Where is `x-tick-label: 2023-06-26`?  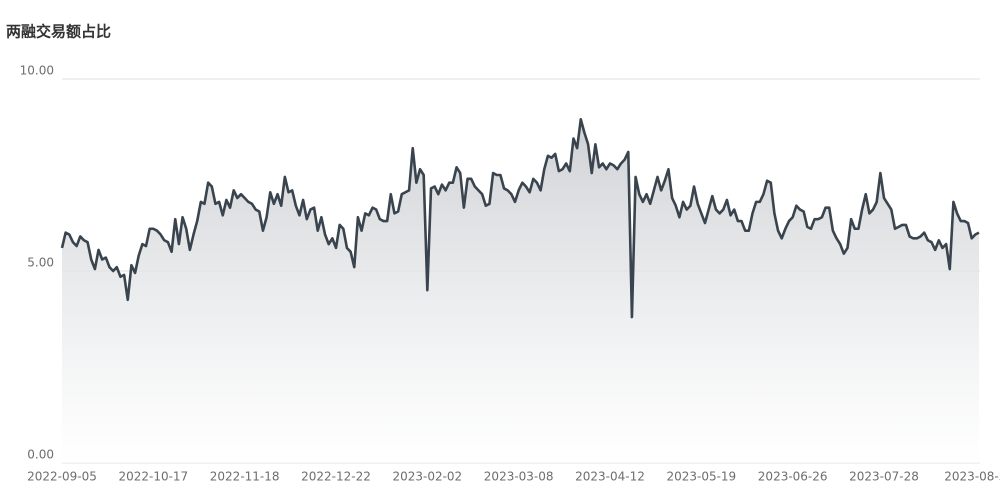 x-tick-label: 2023-06-26 is located at coordinates (793, 477).